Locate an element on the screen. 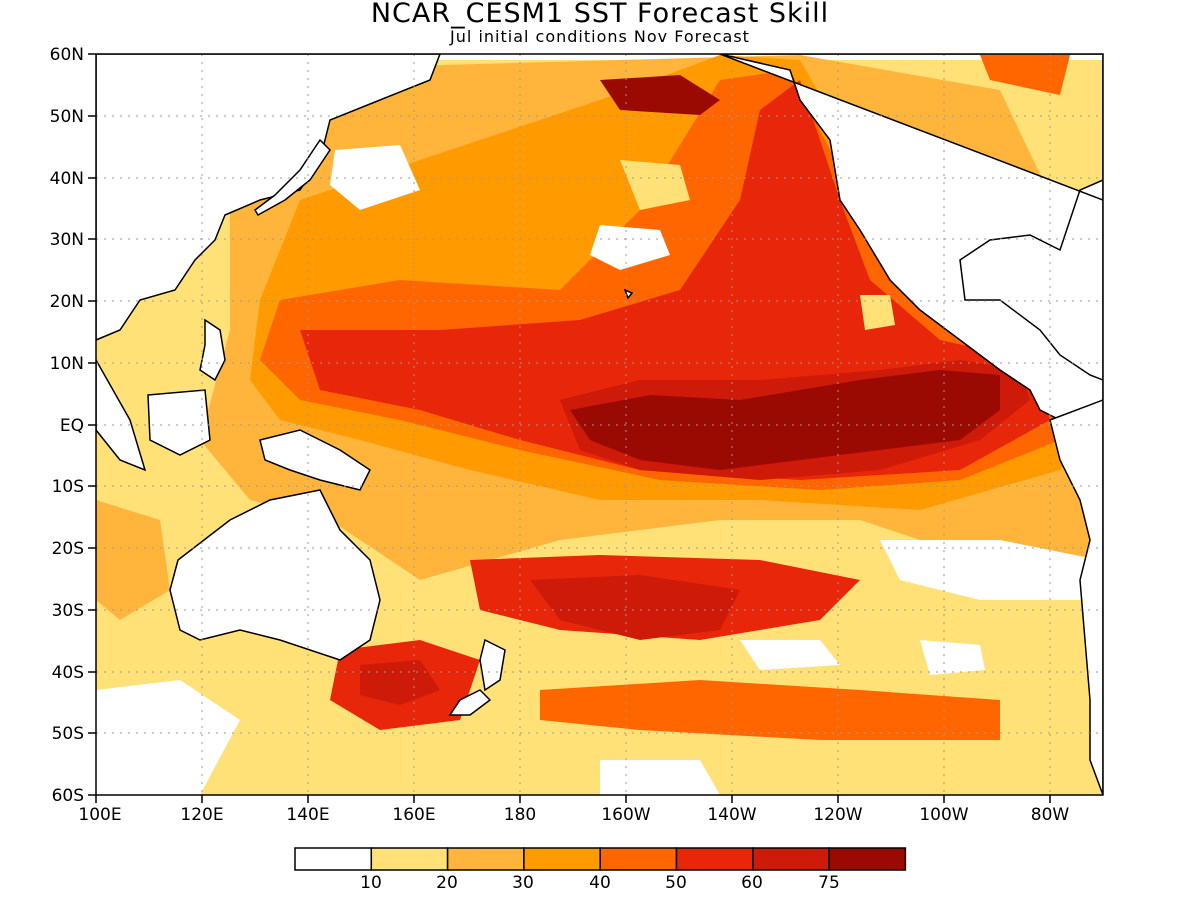 The image size is (1200, 900). skill-patch-tasman-core is located at coordinates (400, 682).